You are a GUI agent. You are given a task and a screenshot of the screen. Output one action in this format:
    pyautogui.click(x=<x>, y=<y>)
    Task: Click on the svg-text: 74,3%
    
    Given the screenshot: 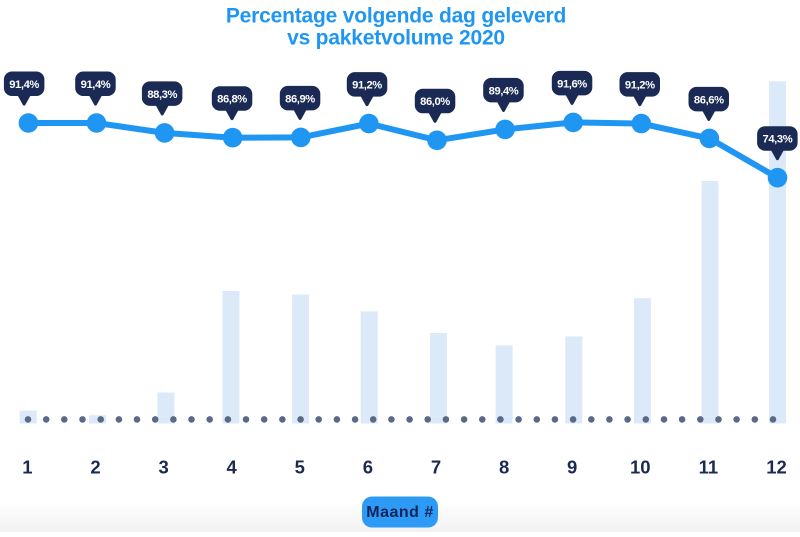 What is the action you would take?
    pyautogui.click(x=778, y=140)
    